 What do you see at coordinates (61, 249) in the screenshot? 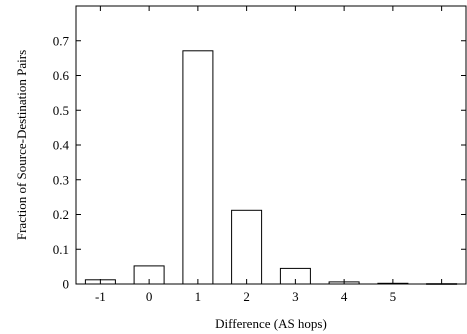
I see `y-tick-label: 0.1` at bounding box center [61, 249].